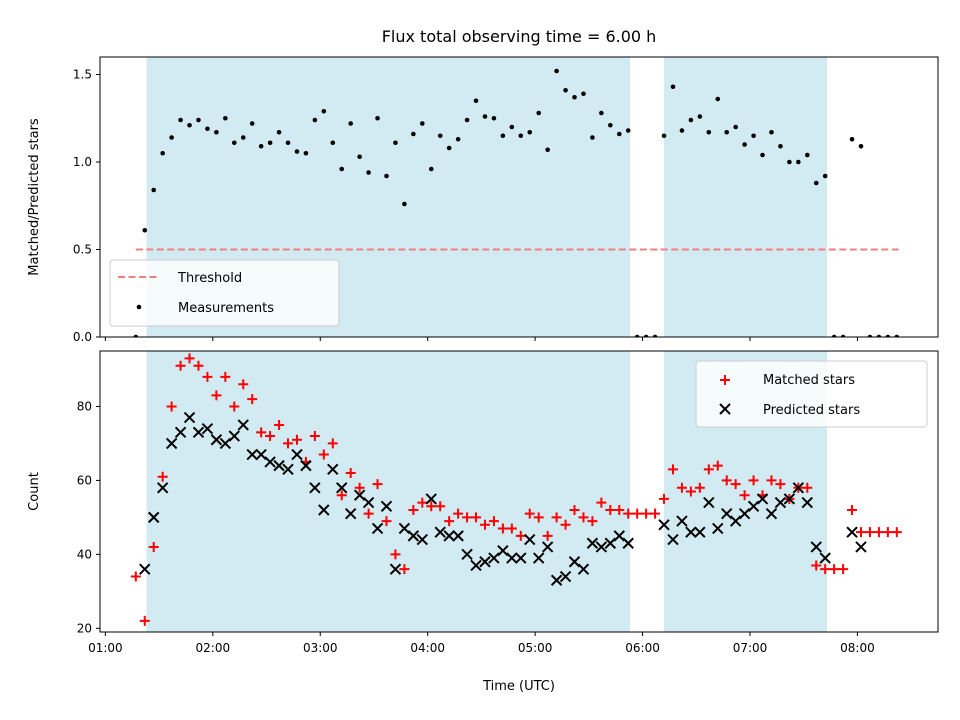 The image size is (960, 720). I want to click on y-tick-label: 20, so click(84, 628).